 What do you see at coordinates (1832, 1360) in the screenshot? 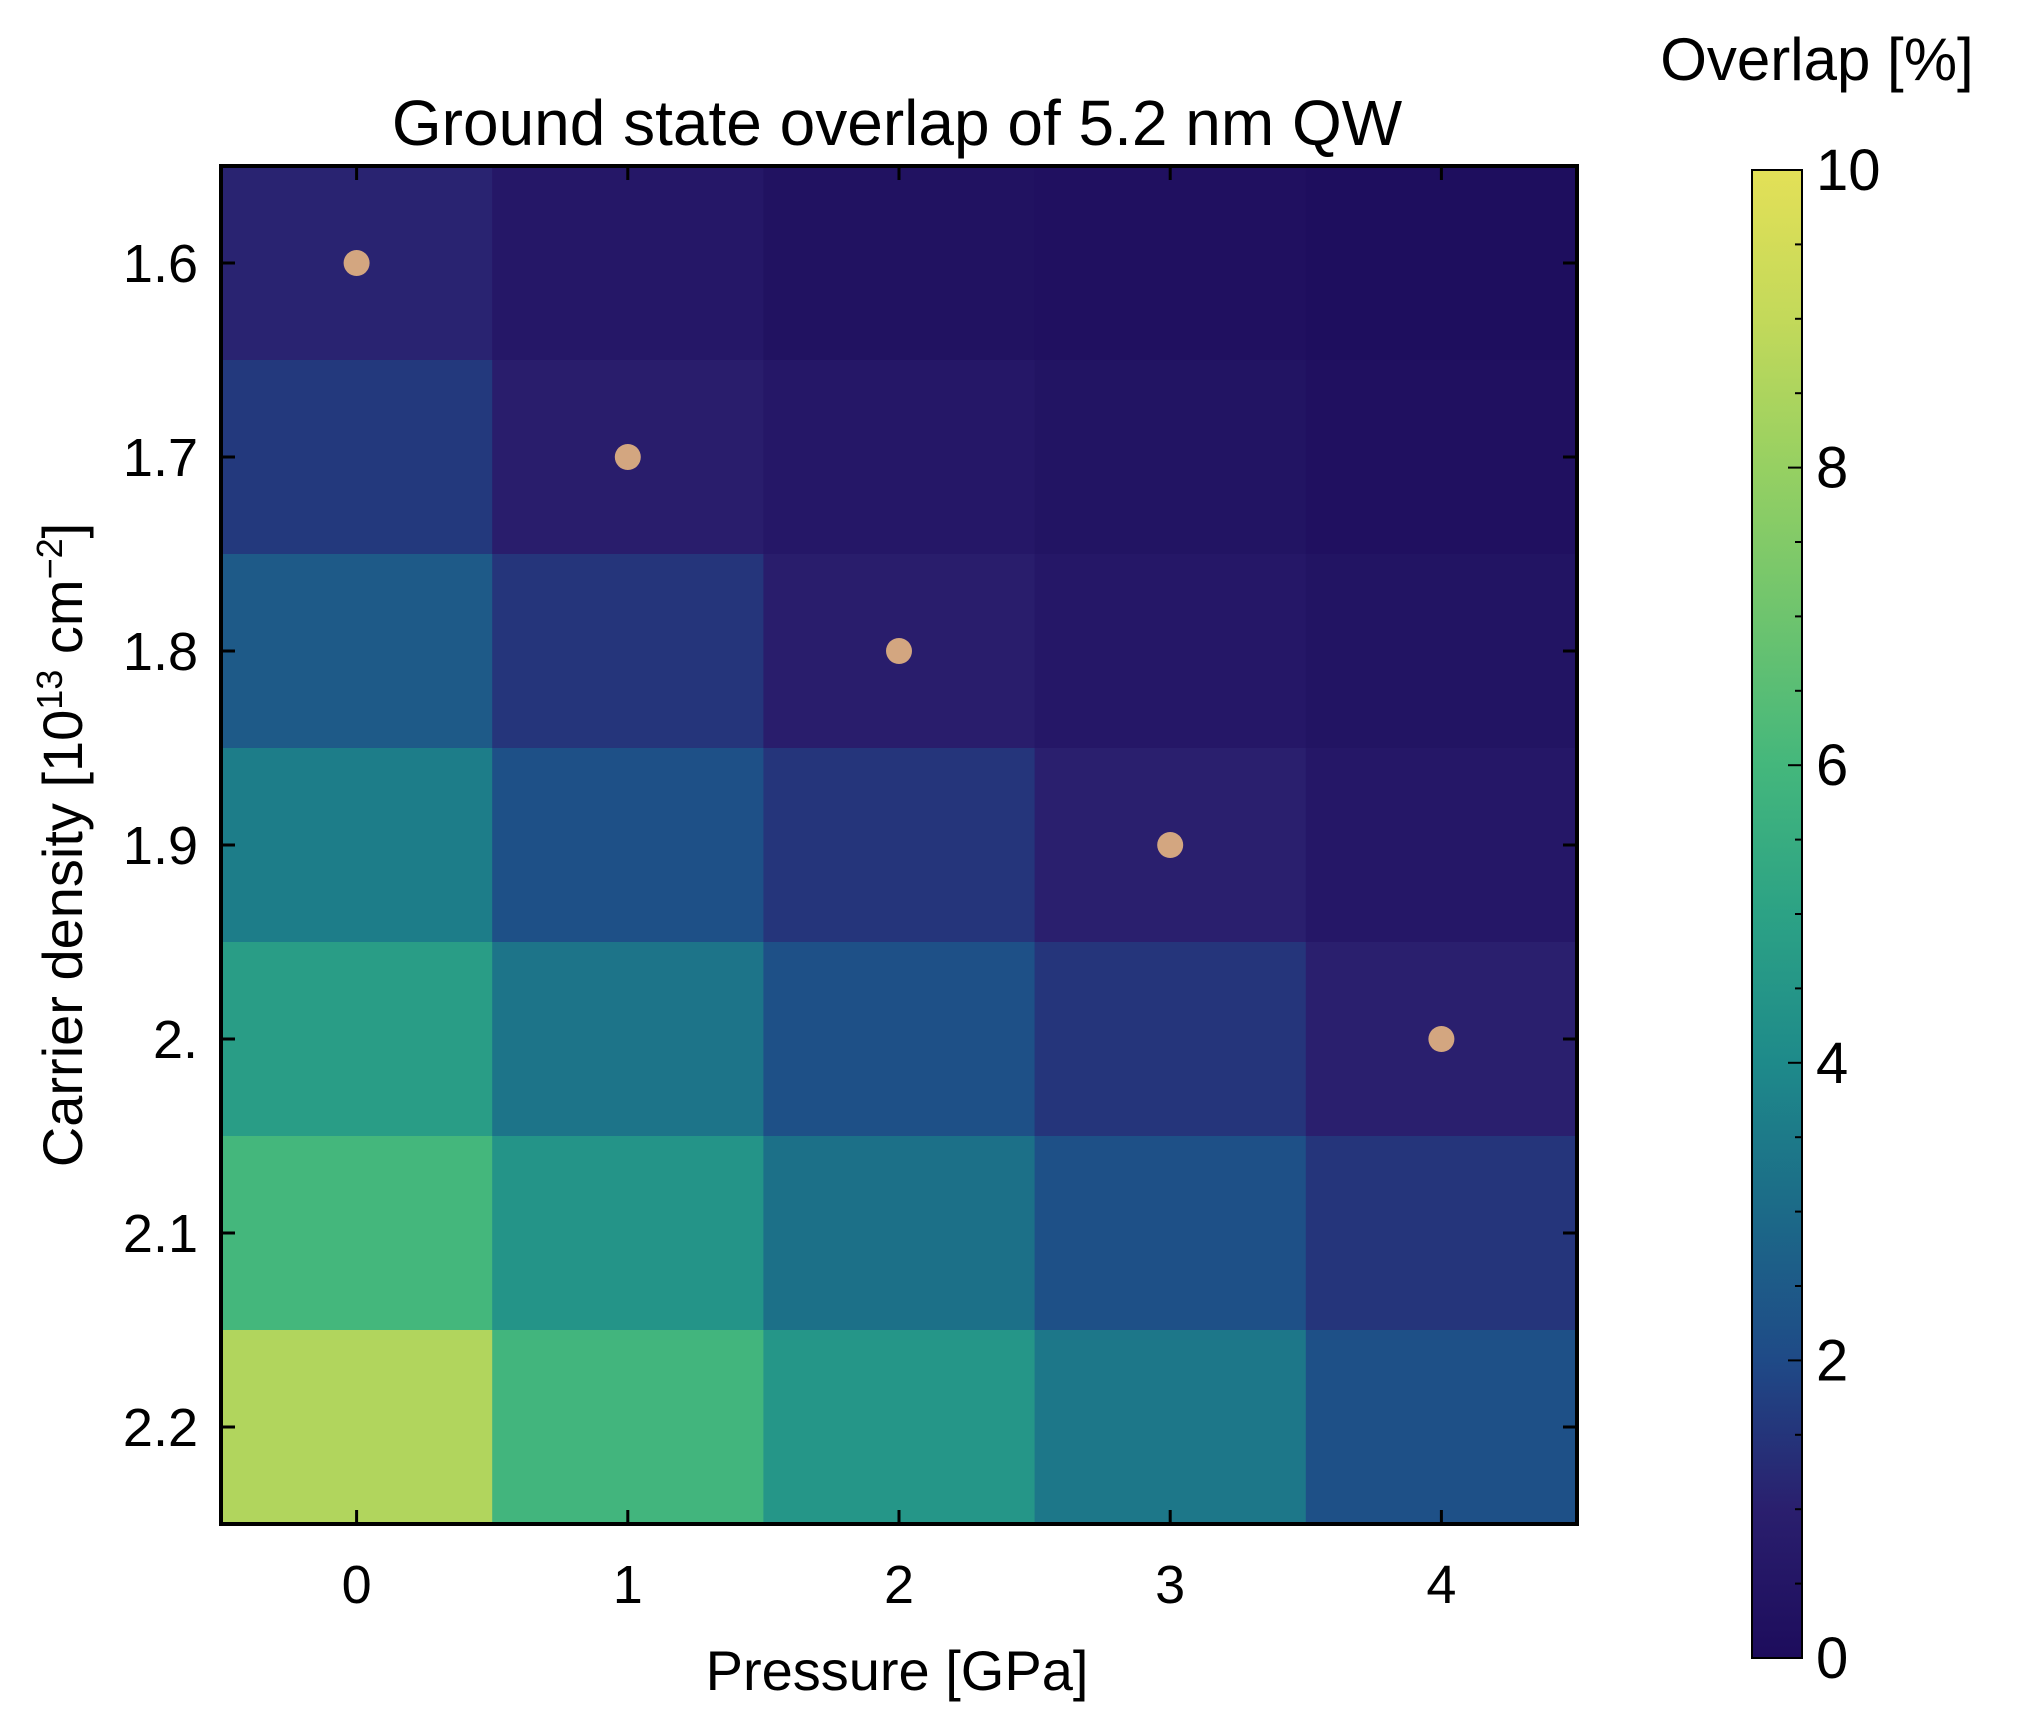
I see `colorbar-tick-label: 2` at bounding box center [1832, 1360].